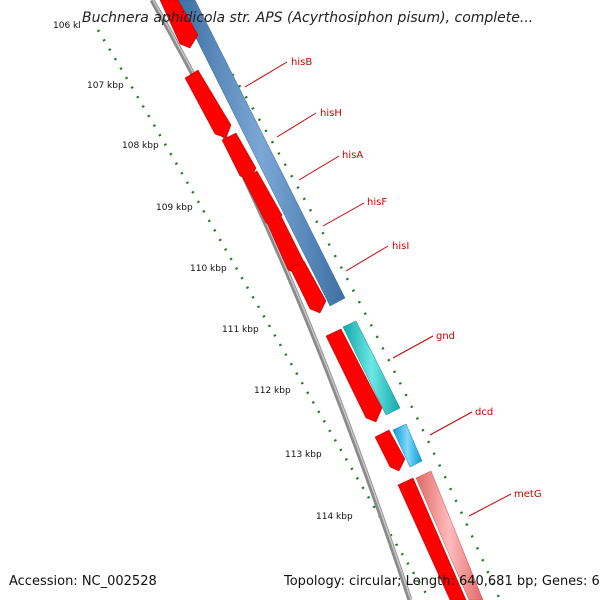 The height and width of the screenshot is (600, 600). I want to click on tick-label: 111 kbp, so click(240, 330).